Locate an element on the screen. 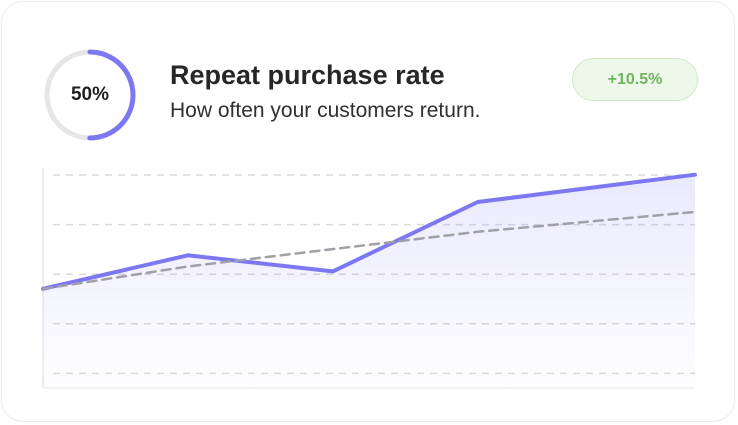  card-subtitle: How often your customers return. is located at coordinates (325, 110).